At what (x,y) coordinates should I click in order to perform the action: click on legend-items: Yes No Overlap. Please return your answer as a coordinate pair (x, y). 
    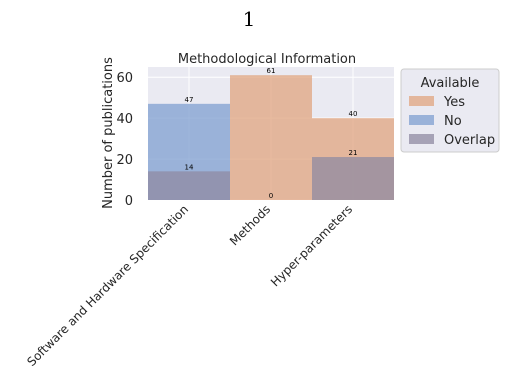
    Looking at the image, I should click on (452, 121).